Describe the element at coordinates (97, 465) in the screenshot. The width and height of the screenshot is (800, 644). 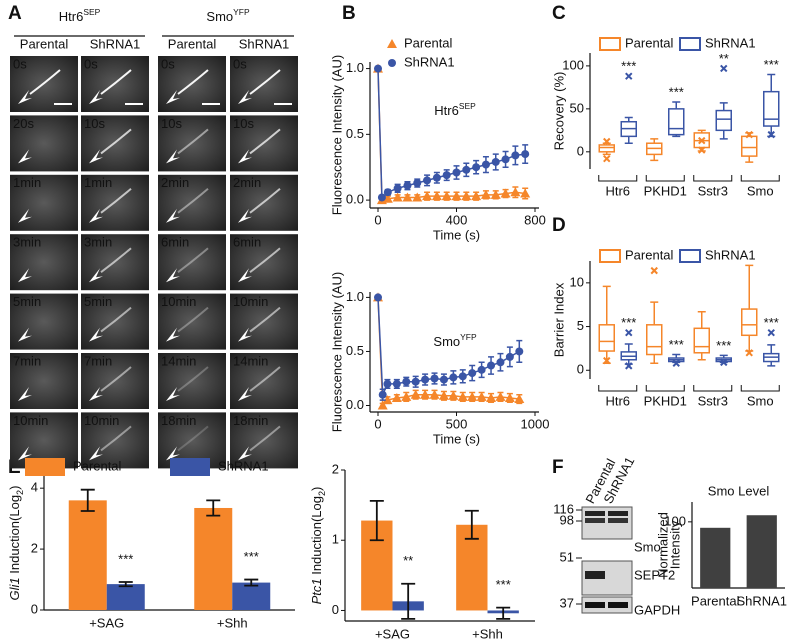
I see `legend-label: Parental` at that location.